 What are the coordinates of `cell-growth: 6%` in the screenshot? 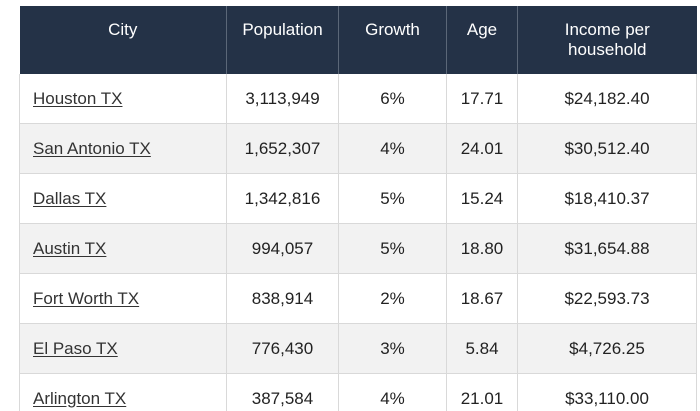 It's located at (392, 99).